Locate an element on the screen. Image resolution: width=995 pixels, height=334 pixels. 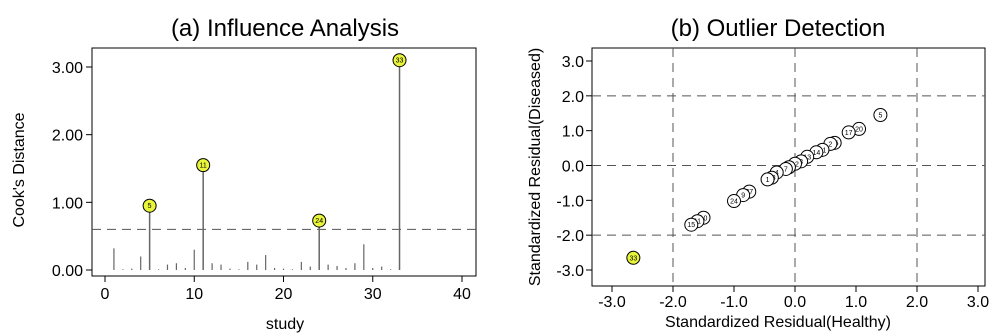
panel-a-x-ticks: 0 10 20 30 40 is located at coordinates (286, 289).